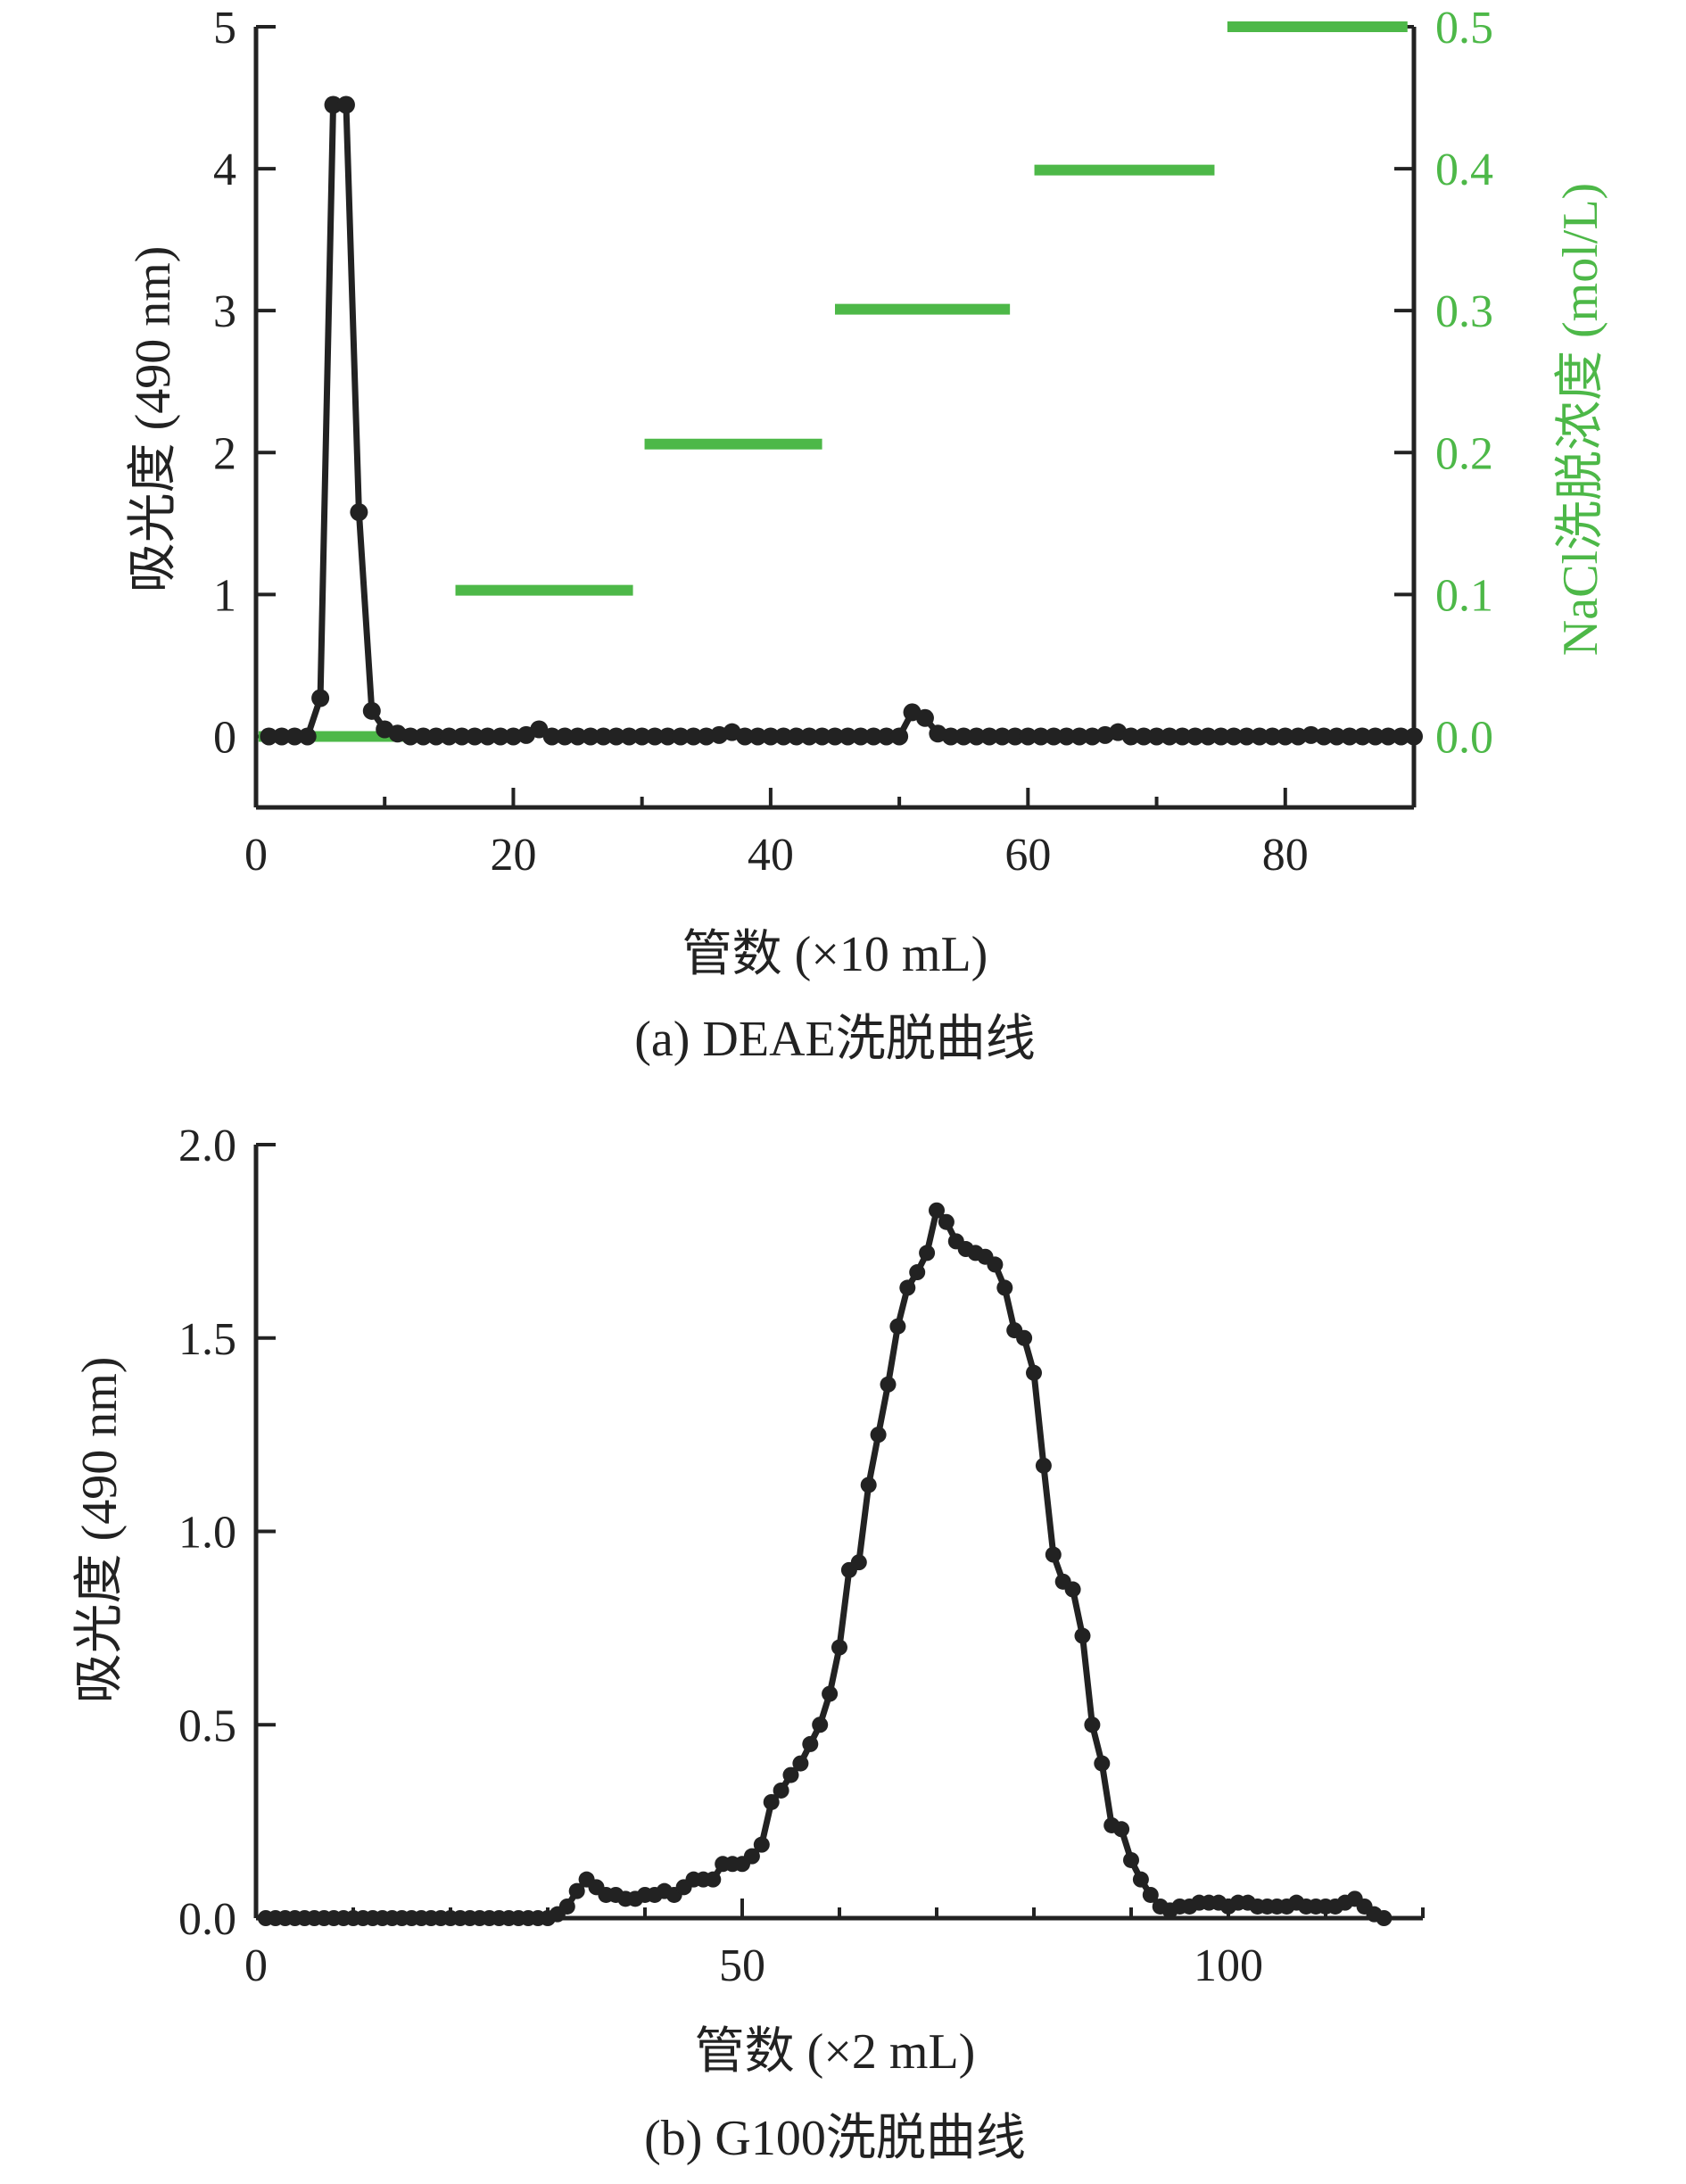  I want to click on panel-b-y-tick-label: 0.5, so click(207, 1725).